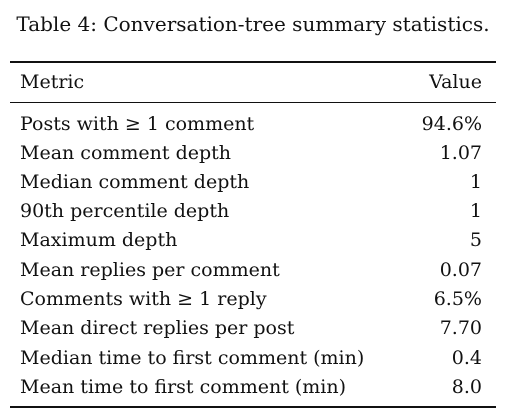  I want to click on value-cell: 0.4, so click(466, 358).